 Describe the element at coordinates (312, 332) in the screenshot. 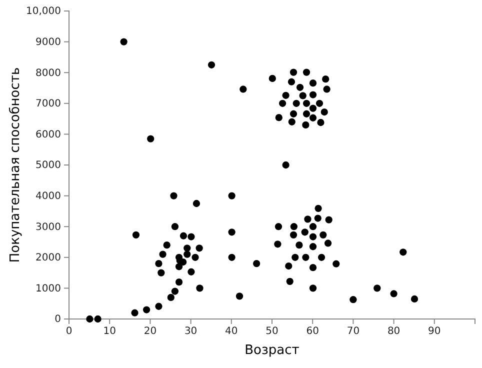

I see `x-tick-label: 60` at that location.